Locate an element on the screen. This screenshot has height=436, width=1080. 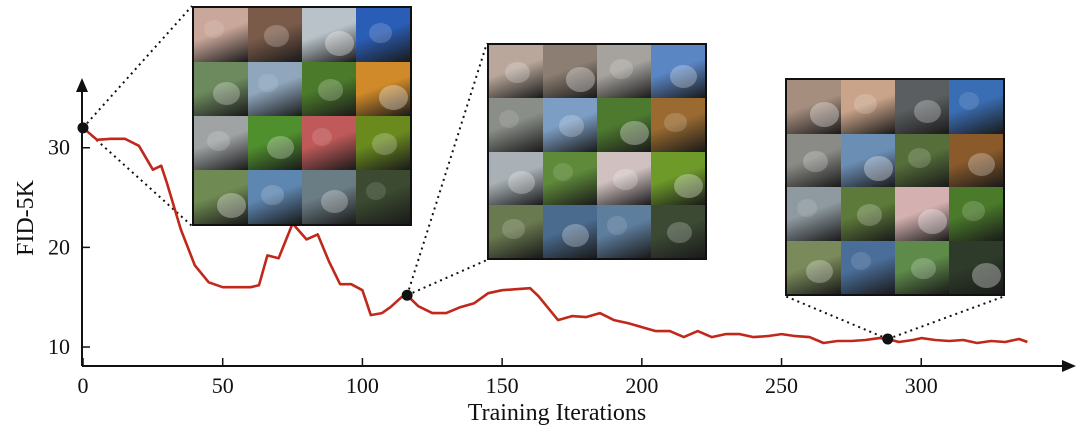
y-axis-arrow is located at coordinates (82, 85).